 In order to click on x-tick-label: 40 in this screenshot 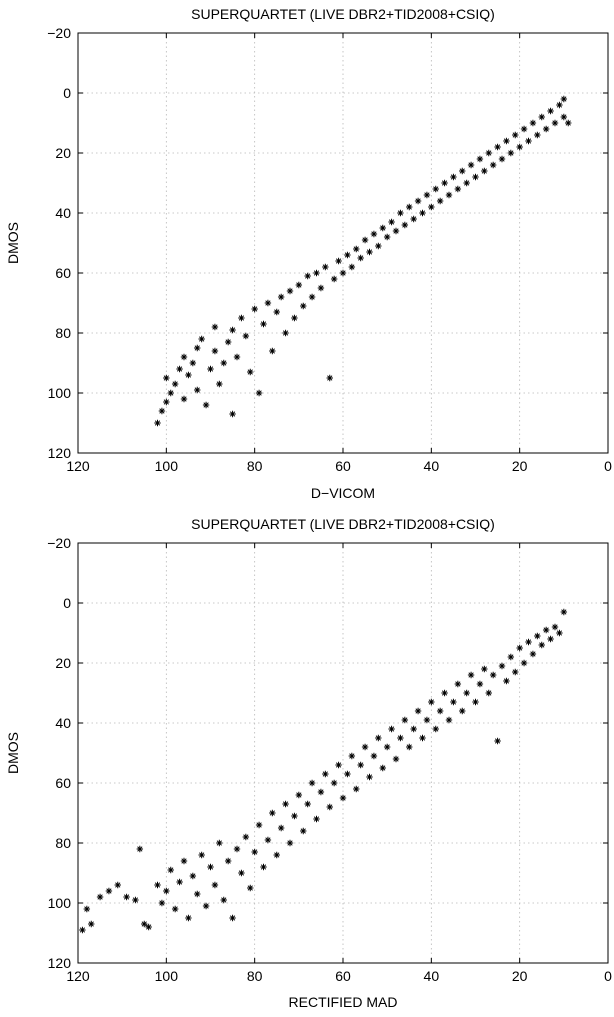, I will do `click(432, 976)`.